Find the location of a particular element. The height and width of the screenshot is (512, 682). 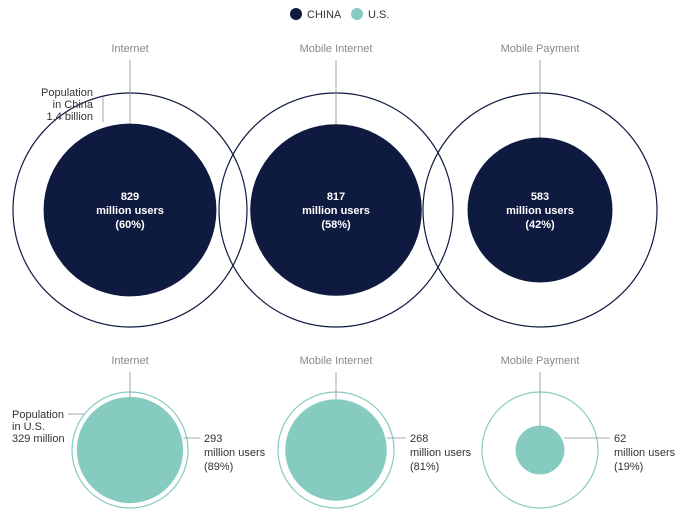

category-label-1-1: Mobile Internet is located at coordinates (336, 361).